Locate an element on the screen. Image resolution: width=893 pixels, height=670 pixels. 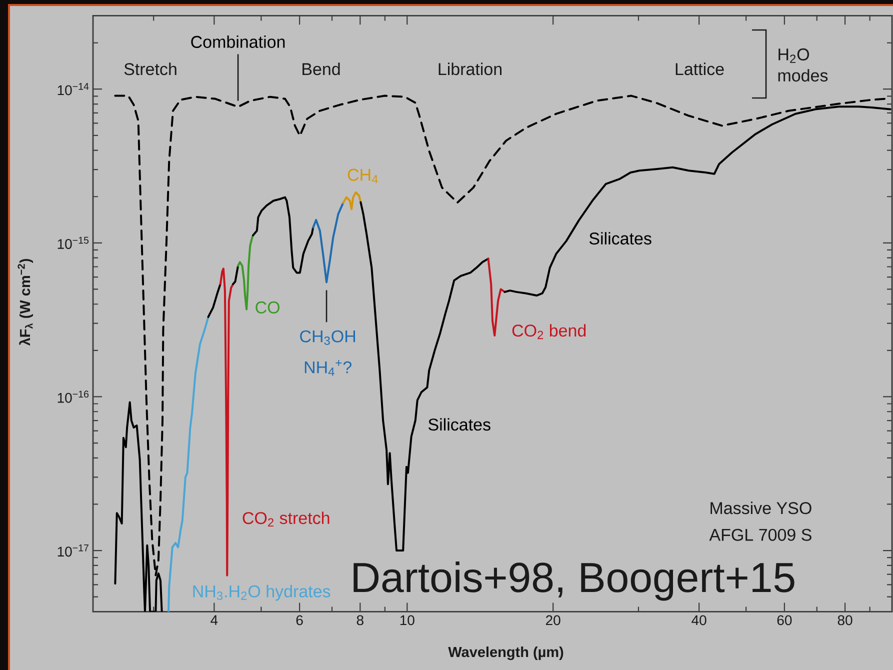
x-tick-label: 4 is located at coordinates (214, 620).